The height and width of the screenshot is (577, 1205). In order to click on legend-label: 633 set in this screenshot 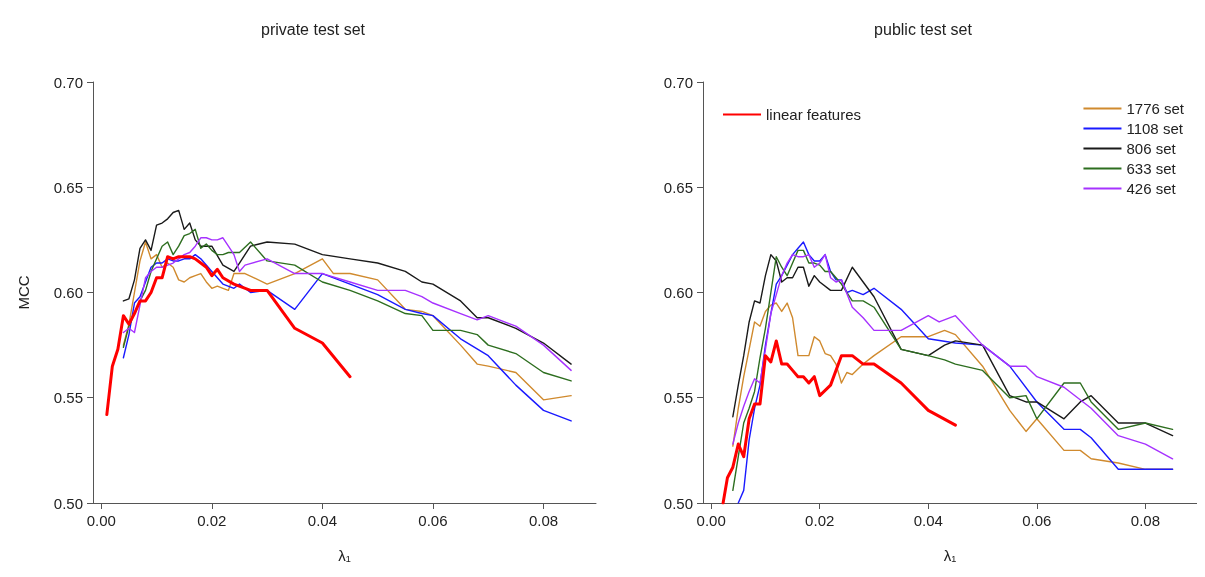, I will do `click(1151, 168)`.